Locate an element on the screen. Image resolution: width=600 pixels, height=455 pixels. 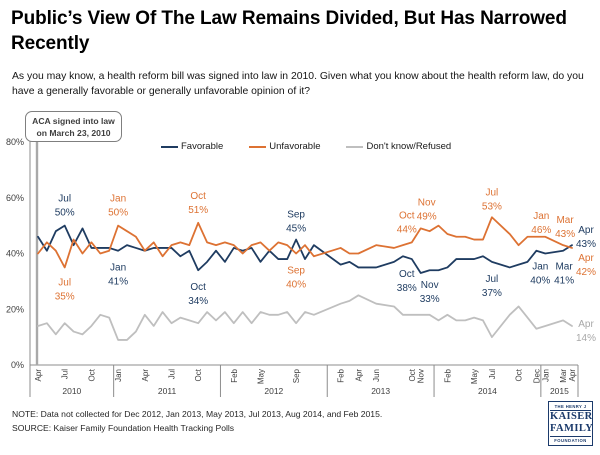
legend-item-1: Unfavorable is located at coordinates (284, 146).